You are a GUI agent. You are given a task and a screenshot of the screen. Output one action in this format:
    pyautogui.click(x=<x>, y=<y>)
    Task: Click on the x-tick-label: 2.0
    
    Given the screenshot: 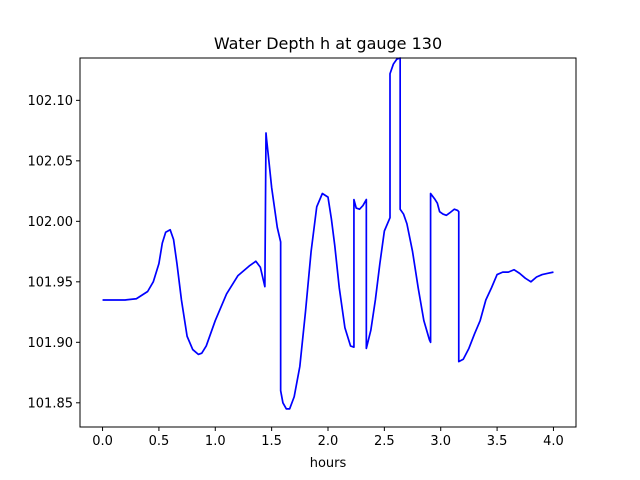 What is the action you would take?
    pyautogui.click(x=328, y=441)
    